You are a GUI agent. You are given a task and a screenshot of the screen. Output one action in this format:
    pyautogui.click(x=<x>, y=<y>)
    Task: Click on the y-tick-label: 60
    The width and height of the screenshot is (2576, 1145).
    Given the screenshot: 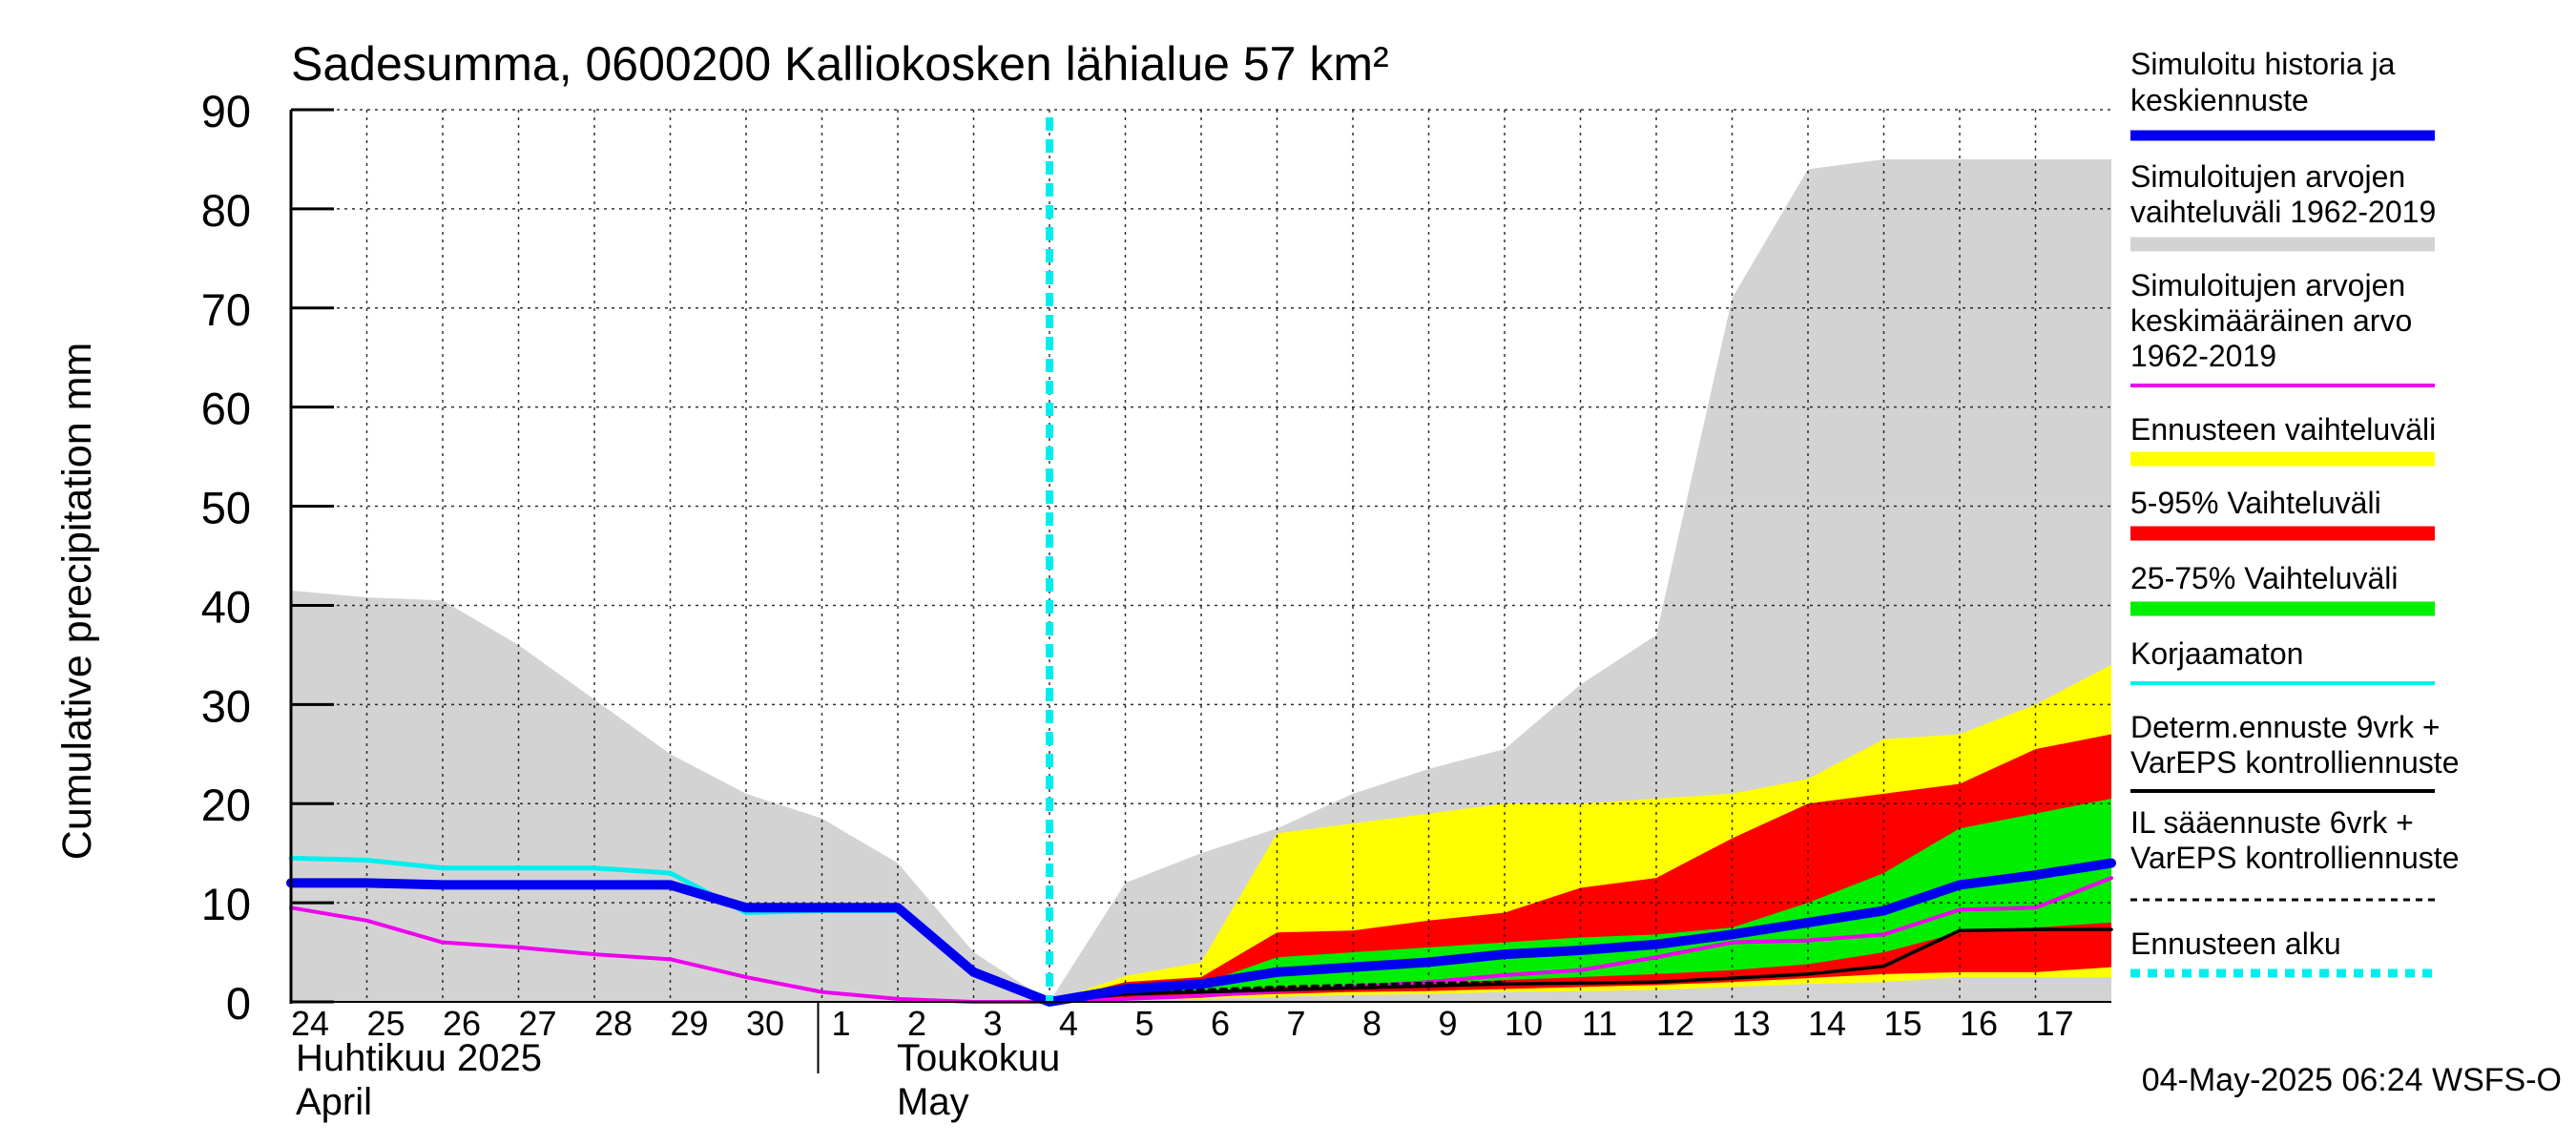 What is the action you would take?
    pyautogui.click(x=226, y=409)
    